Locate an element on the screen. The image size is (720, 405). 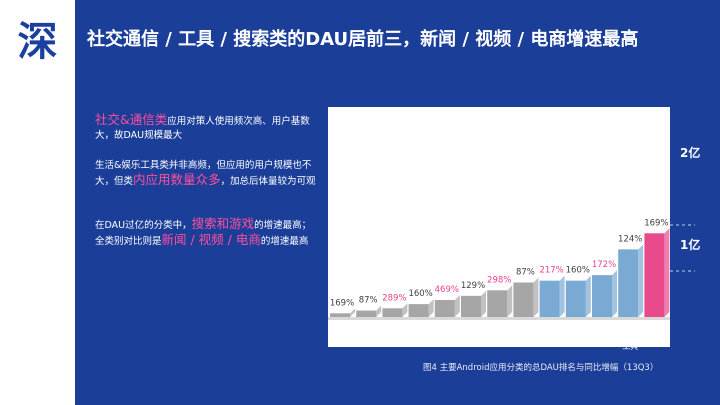
bullet-growth-highlight-2: 新闻 / 视频 / 电商 is located at coordinates (211, 239).